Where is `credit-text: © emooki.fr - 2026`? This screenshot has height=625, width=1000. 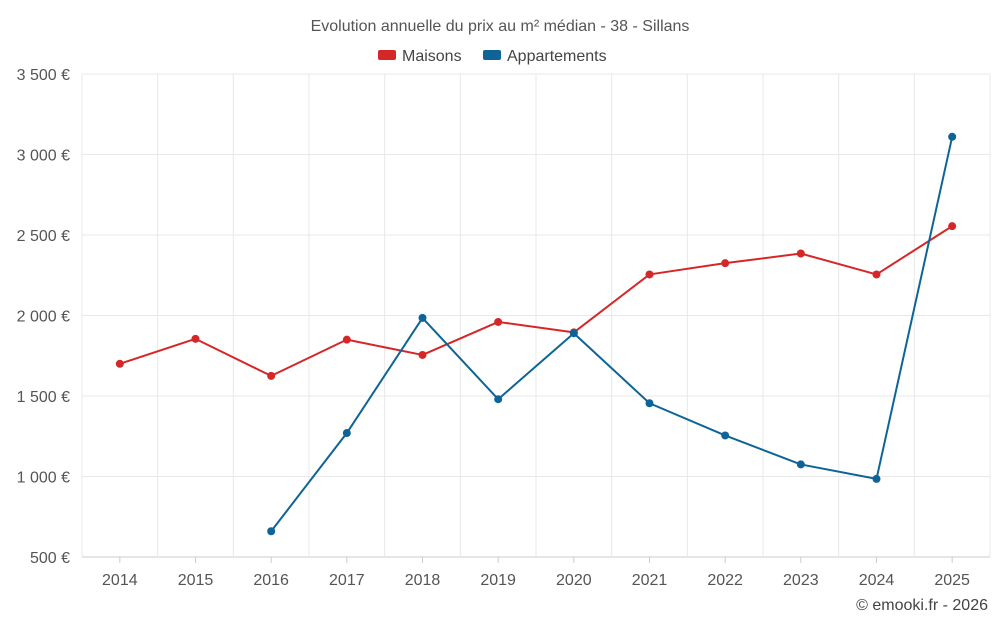 credit-text: © emooki.fr - 2026 is located at coordinates (922, 605).